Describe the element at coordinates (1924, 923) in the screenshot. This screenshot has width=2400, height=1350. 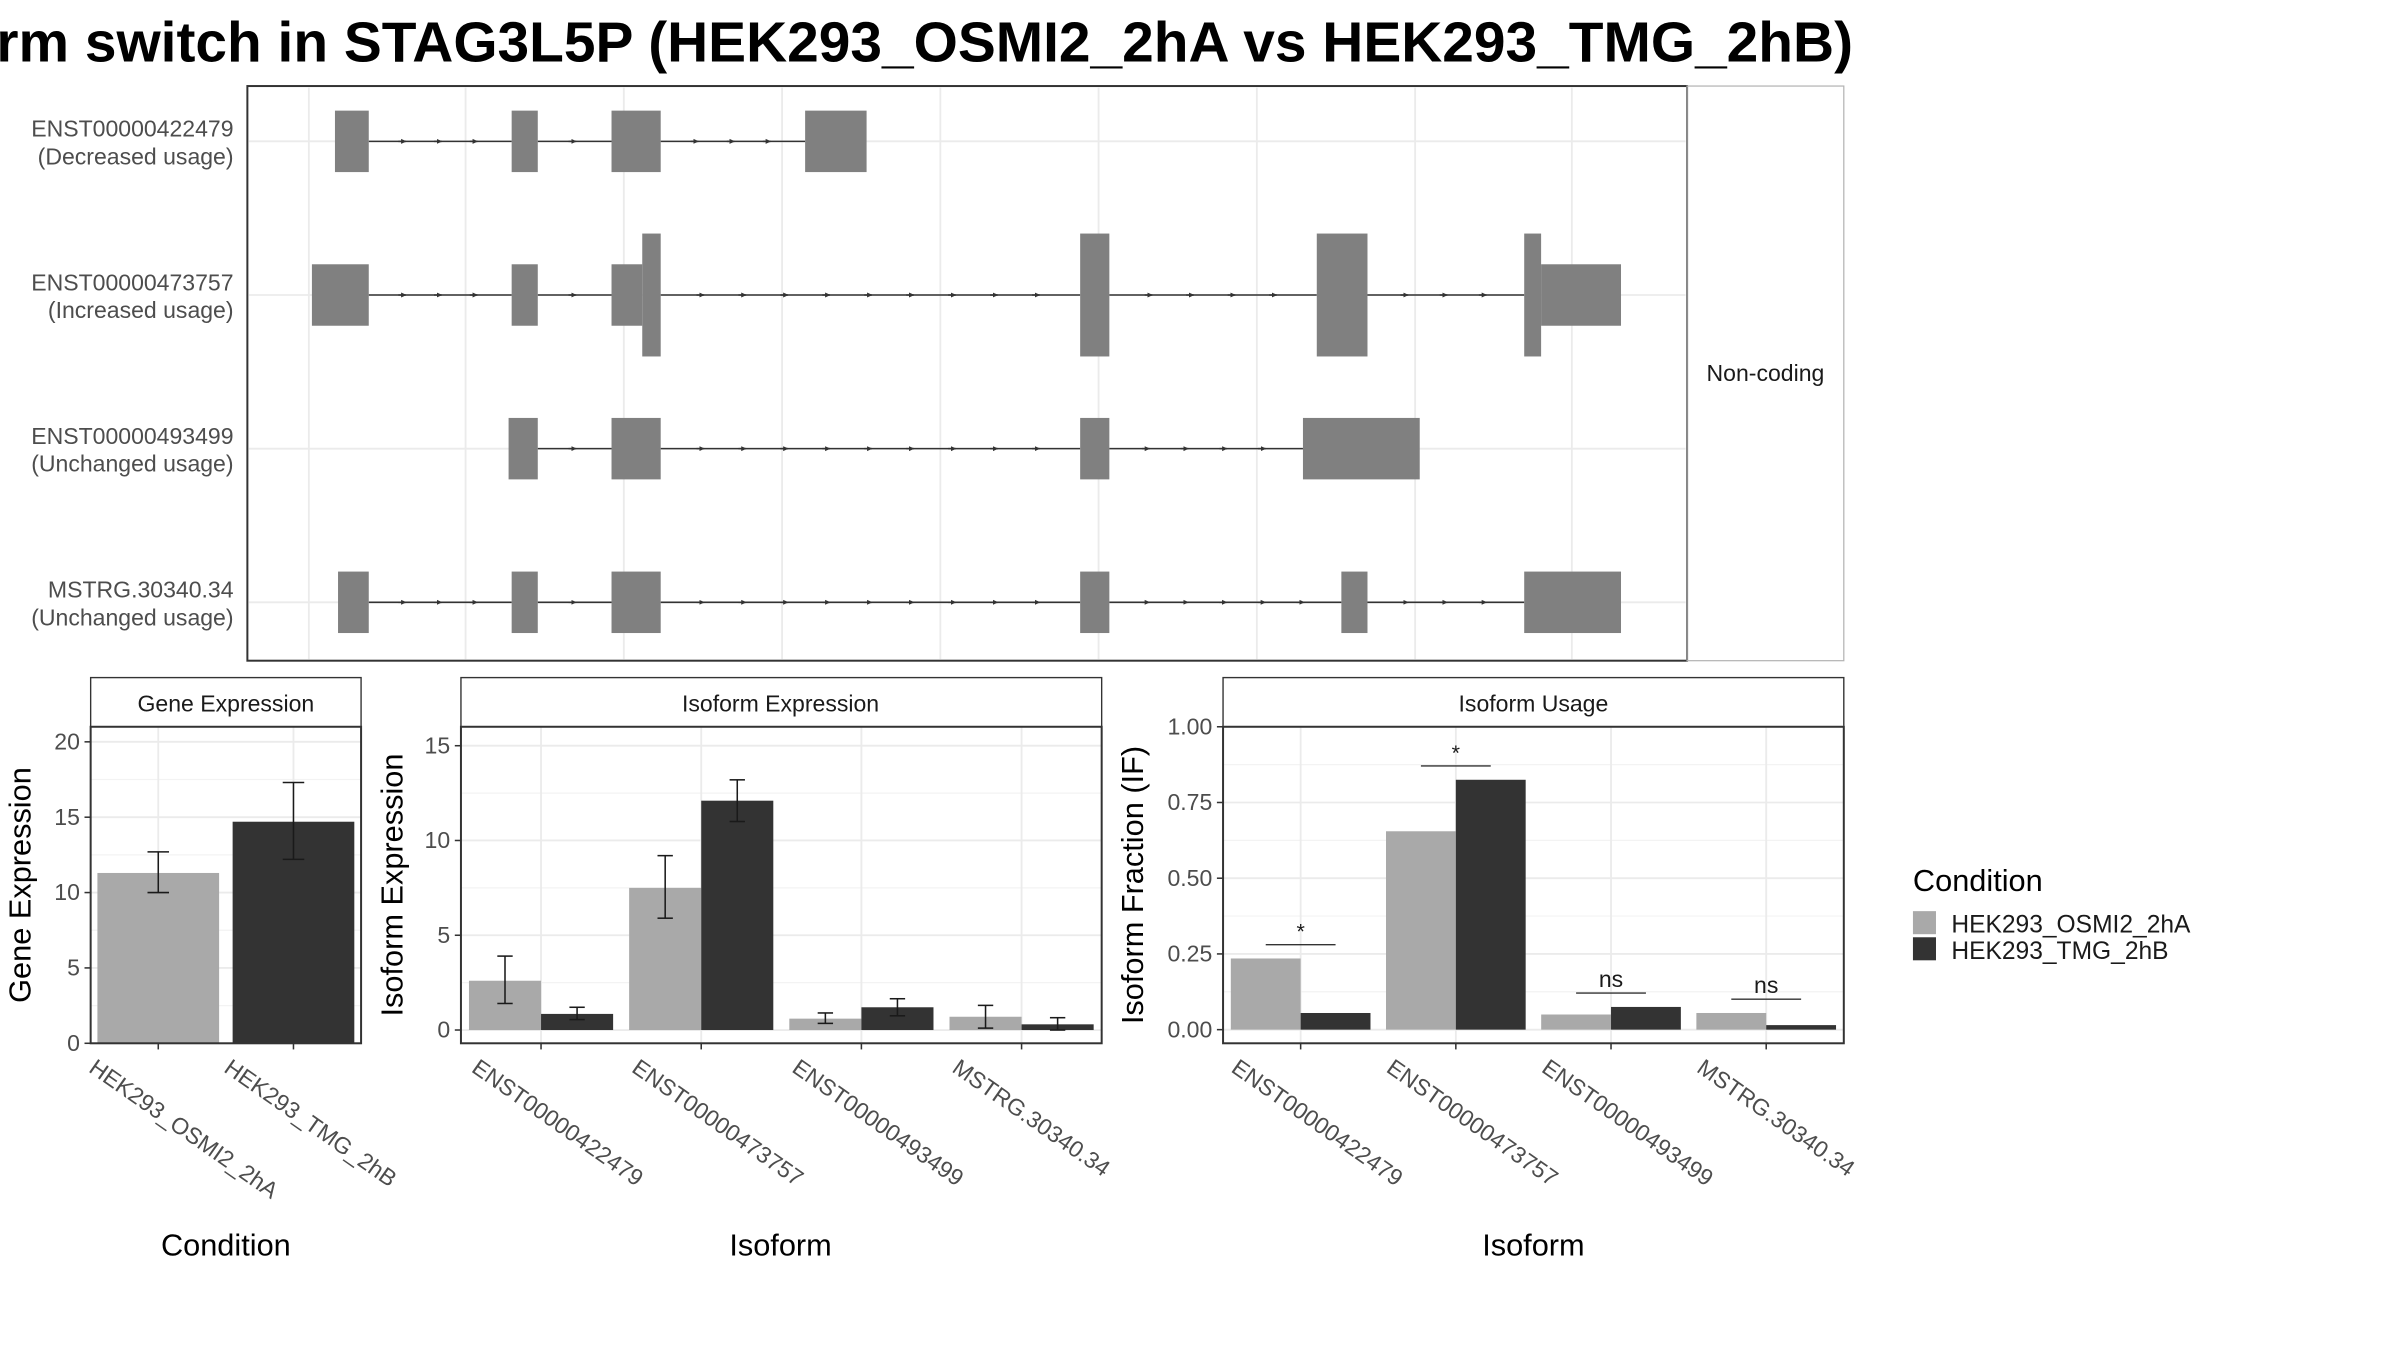
I see `legend-swatch-condition-a` at that location.